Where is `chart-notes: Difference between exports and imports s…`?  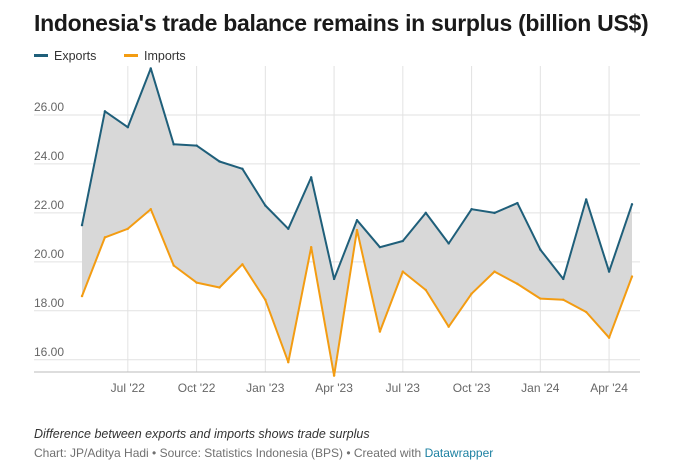 chart-notes: Difference between exports and imports s… is located at coordinates (202, 434).